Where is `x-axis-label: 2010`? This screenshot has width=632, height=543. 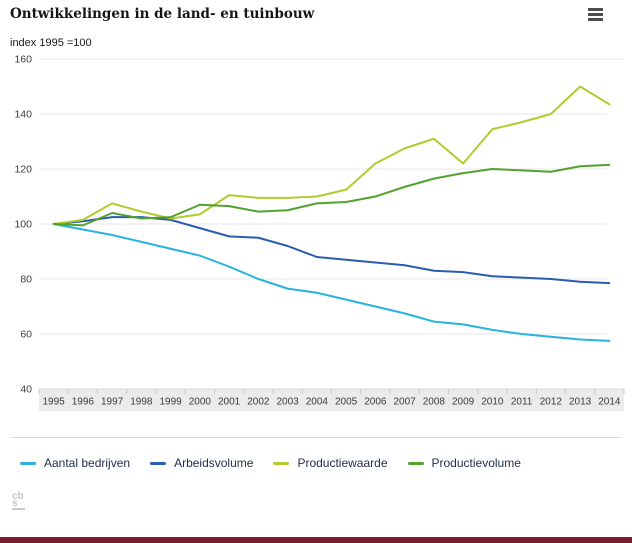 x-axis-label: 2010 is located at coordinates (492, 402).